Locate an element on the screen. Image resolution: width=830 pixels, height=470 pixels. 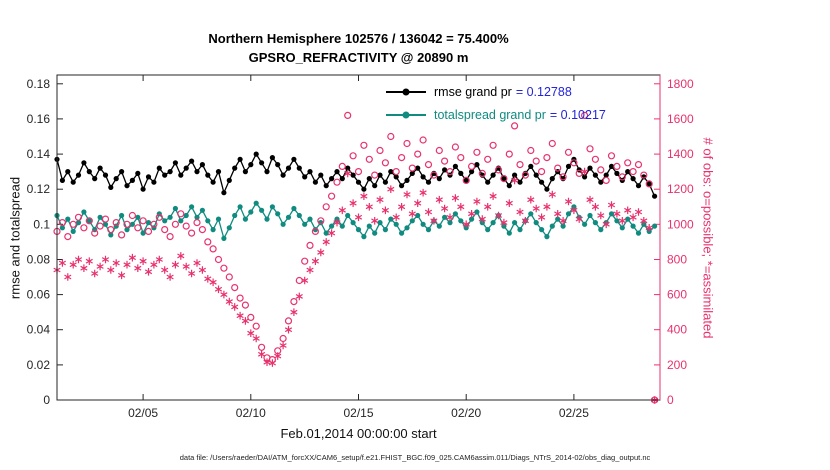
legend-item-totalspread: totalspread grand pr = 0.10217 is located at coordinates (496, 114).